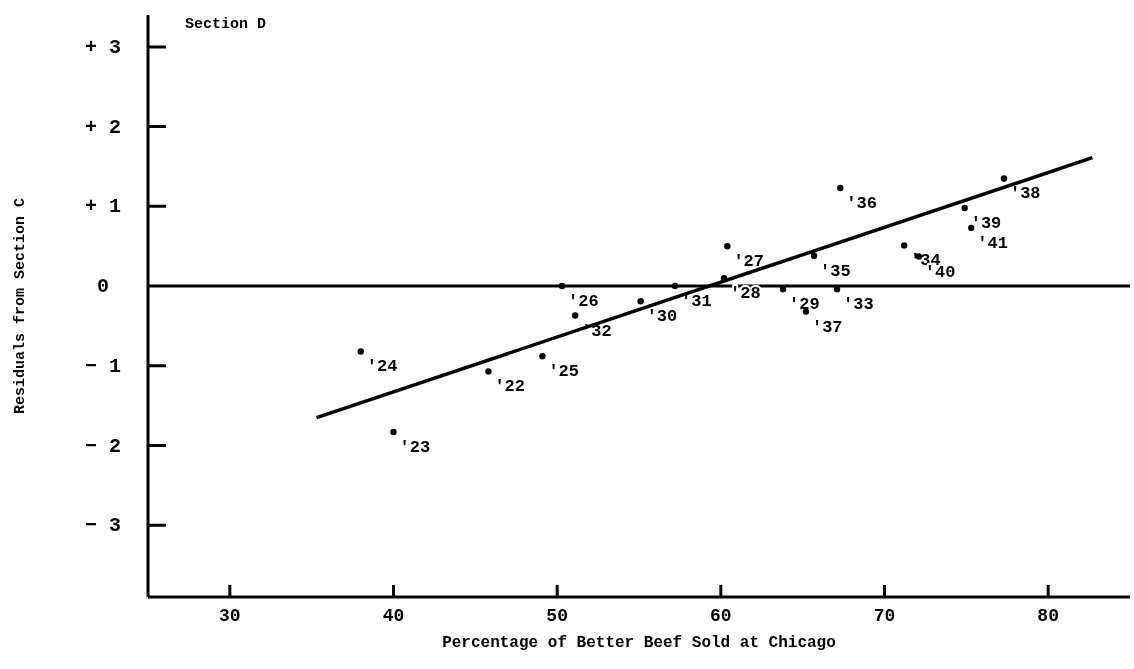  Describe the element at coordinates (557, 616) in the screenshot. I see `x-tick-label: 50` at that location.